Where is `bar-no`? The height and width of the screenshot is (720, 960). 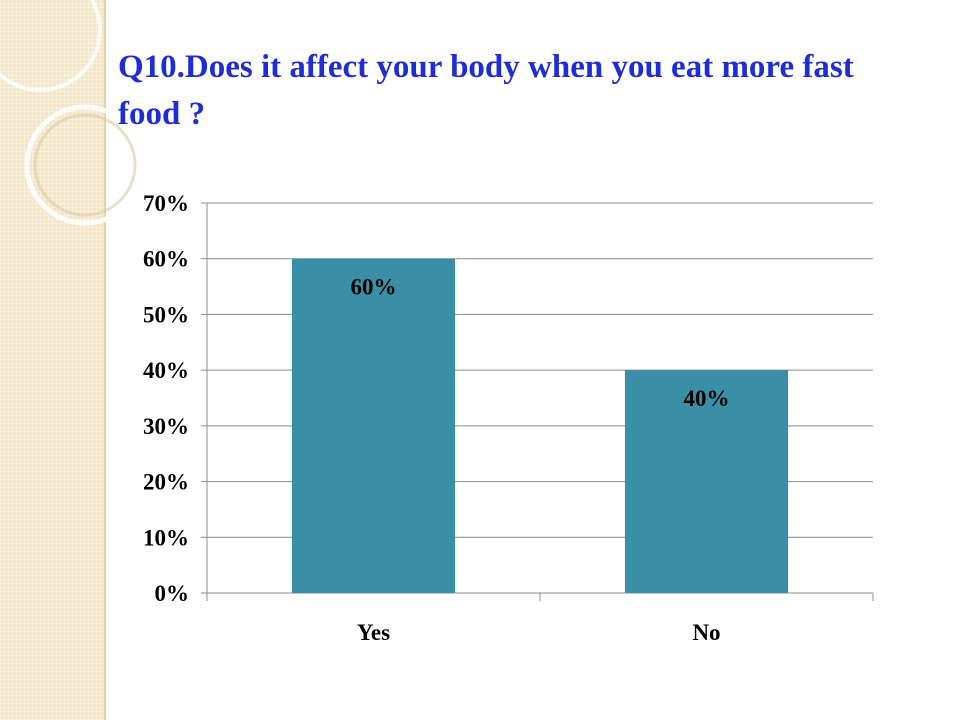 bar-no is located at coordinates (706, 481).